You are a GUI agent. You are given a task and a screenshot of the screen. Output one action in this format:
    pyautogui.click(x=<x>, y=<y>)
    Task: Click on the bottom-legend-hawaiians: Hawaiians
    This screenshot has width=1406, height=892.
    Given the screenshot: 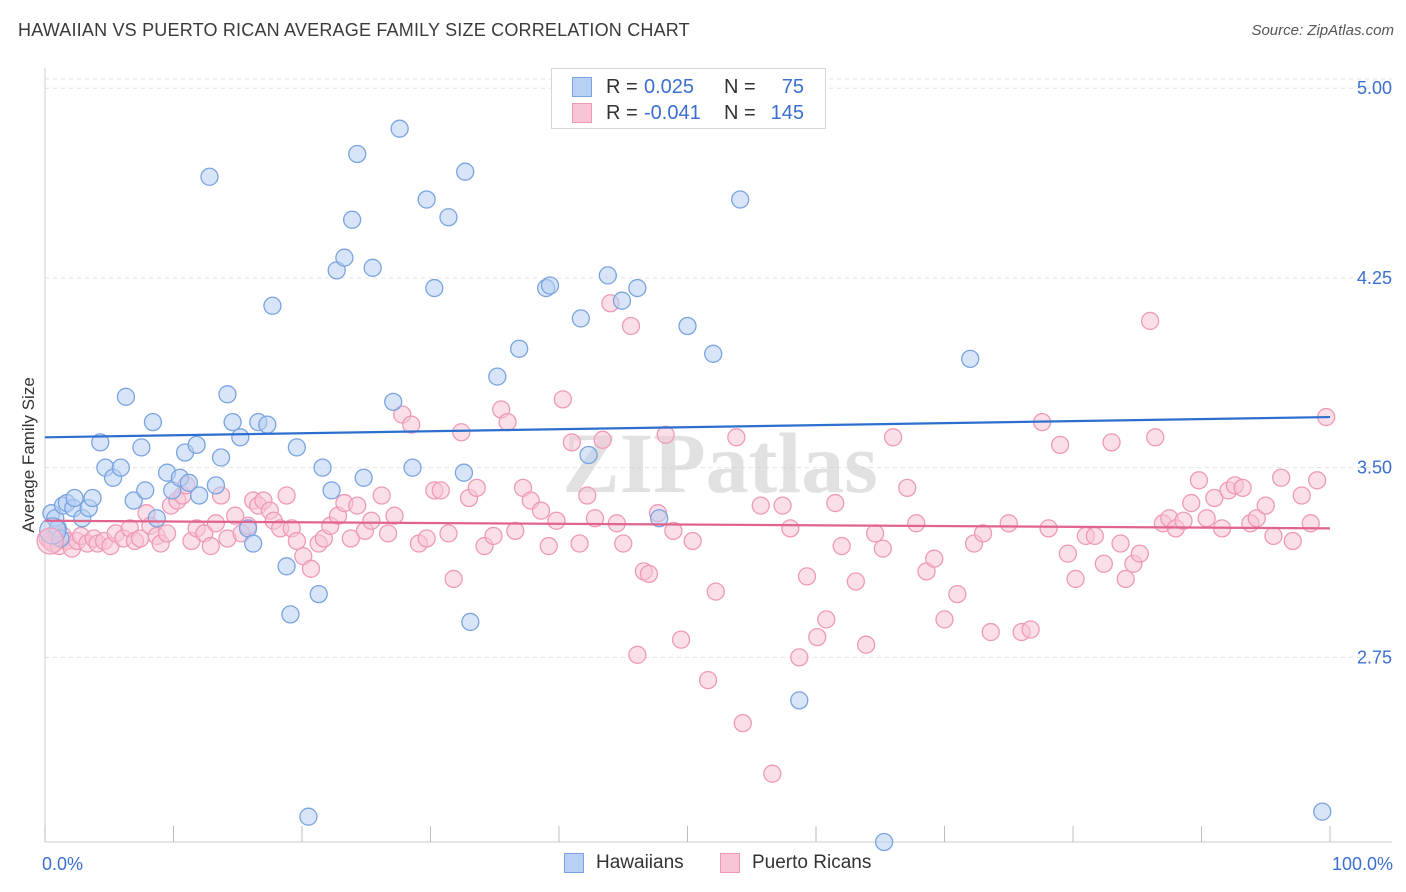 What is the action you would take?
    pyautogui.click(x=624, y=863)
    